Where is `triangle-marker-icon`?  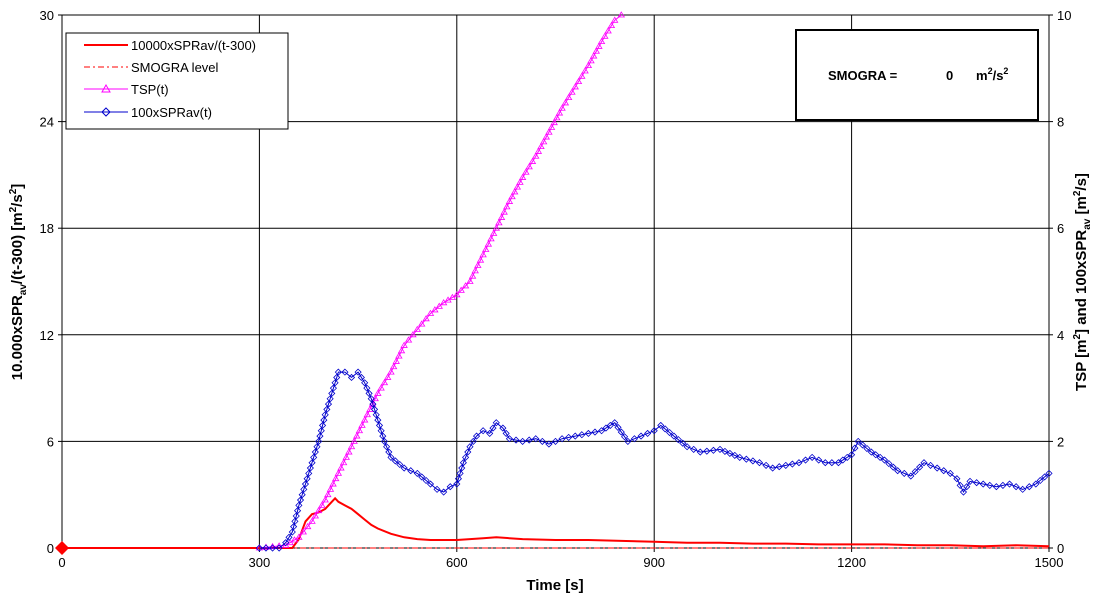 triangle-marker-icon is located at coordinates (106, 88).